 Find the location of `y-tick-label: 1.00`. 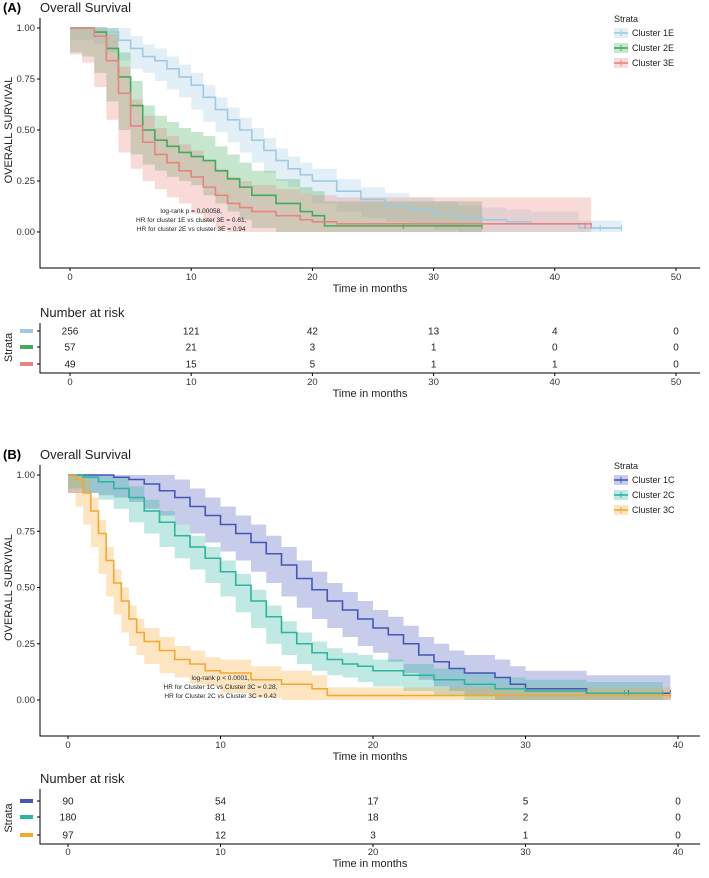

y-tick-label: 1.00 is located at coordinates (26, 475).